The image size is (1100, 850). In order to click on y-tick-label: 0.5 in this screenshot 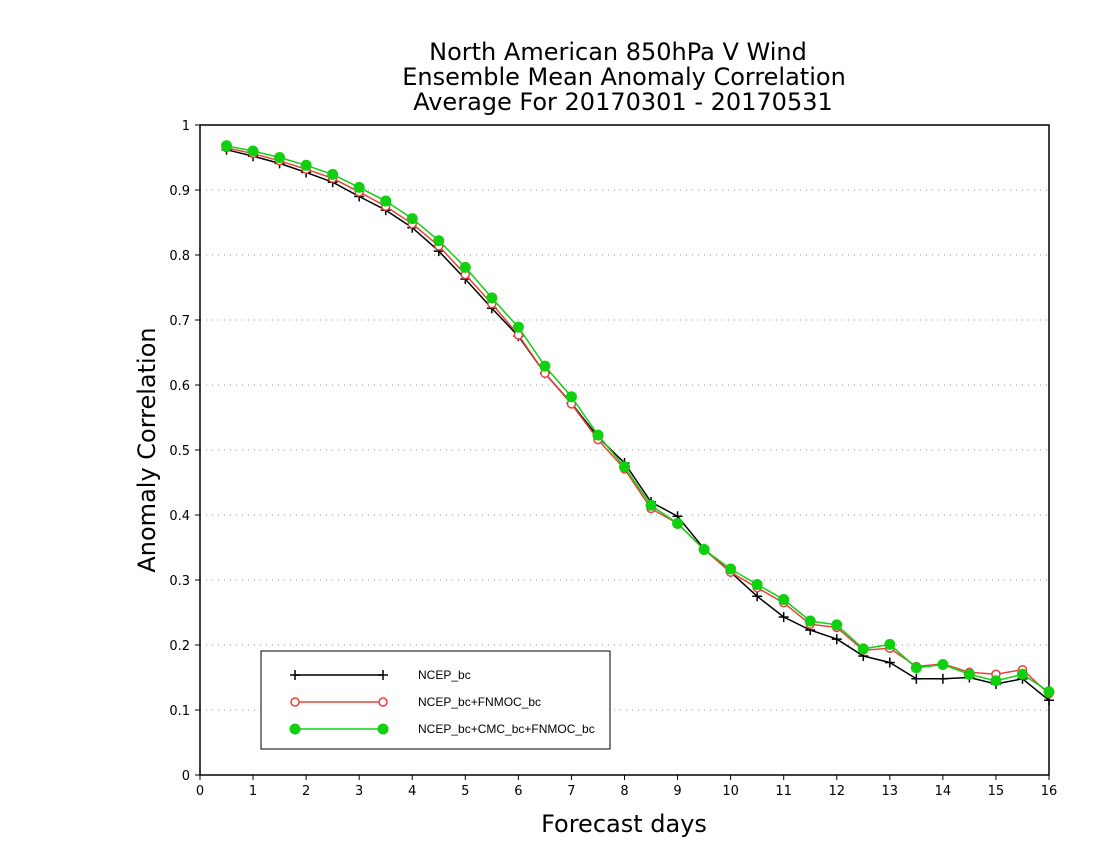, I will do `click(179, 451)`.